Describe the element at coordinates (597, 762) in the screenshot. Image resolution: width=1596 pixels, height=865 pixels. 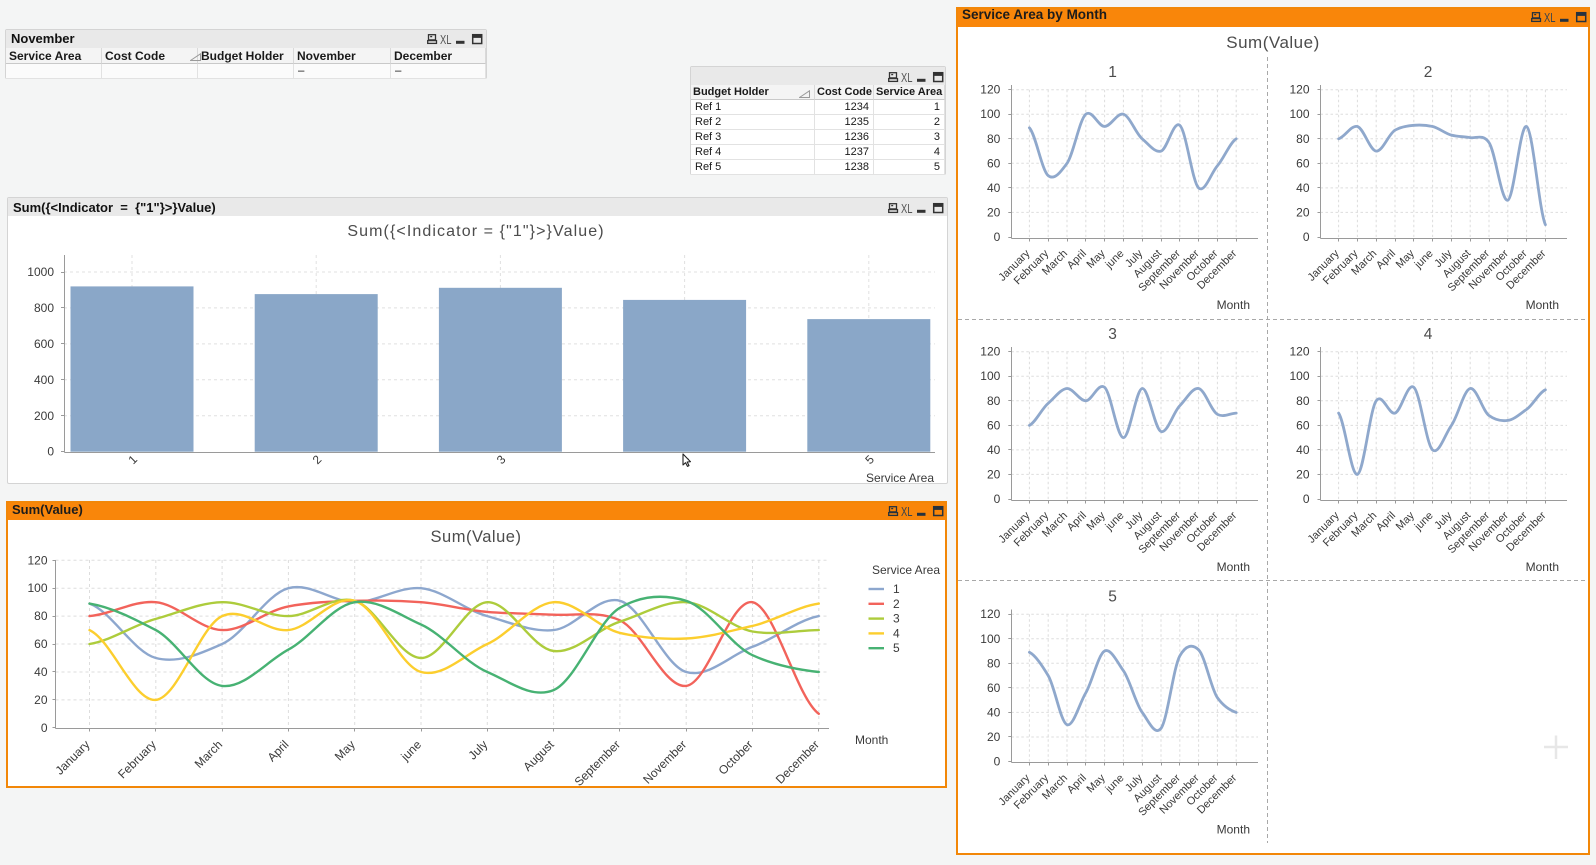
I see `svg-text: September` at that location.